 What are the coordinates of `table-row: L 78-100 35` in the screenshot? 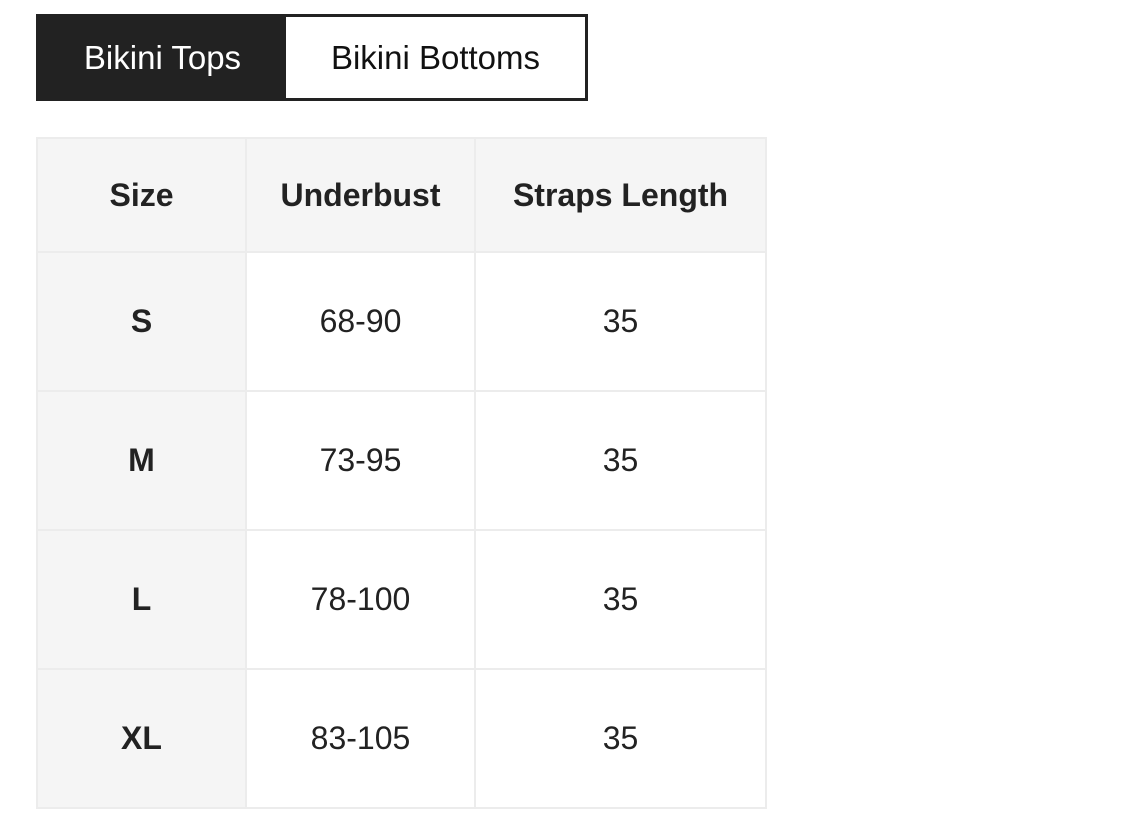 It's located at (401, 599).